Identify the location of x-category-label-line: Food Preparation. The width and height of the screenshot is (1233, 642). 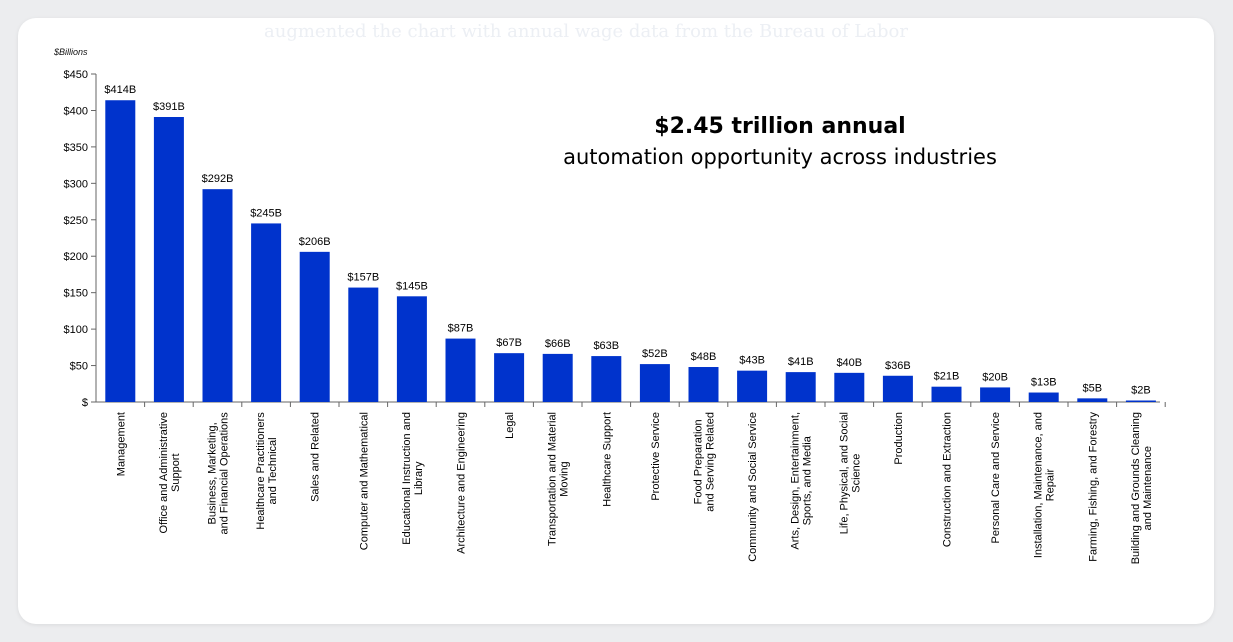
(699, 461).